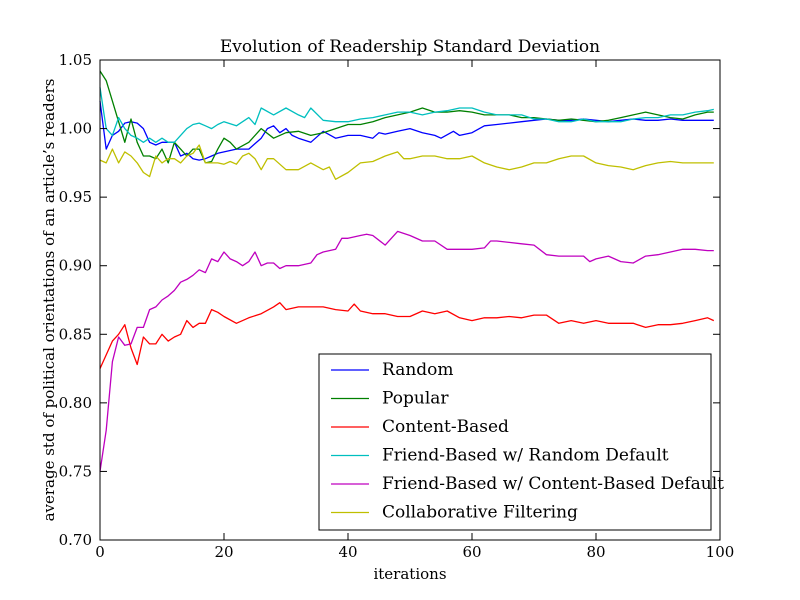 The width and height of the screenshot is (800, 600). I want to click on legend-label-0: Random, so click(418, 370).